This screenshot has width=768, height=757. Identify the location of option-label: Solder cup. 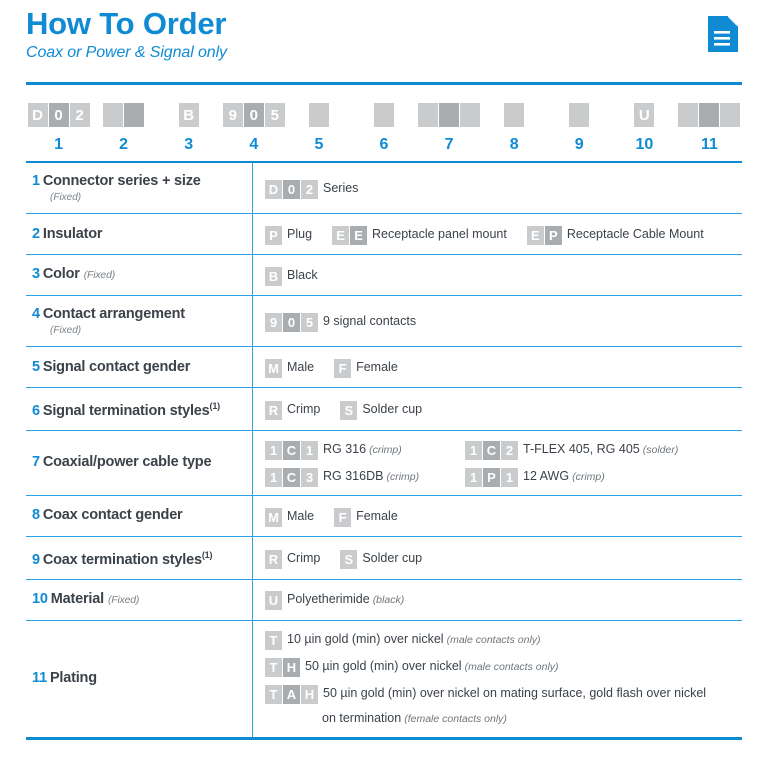
(392, 409).